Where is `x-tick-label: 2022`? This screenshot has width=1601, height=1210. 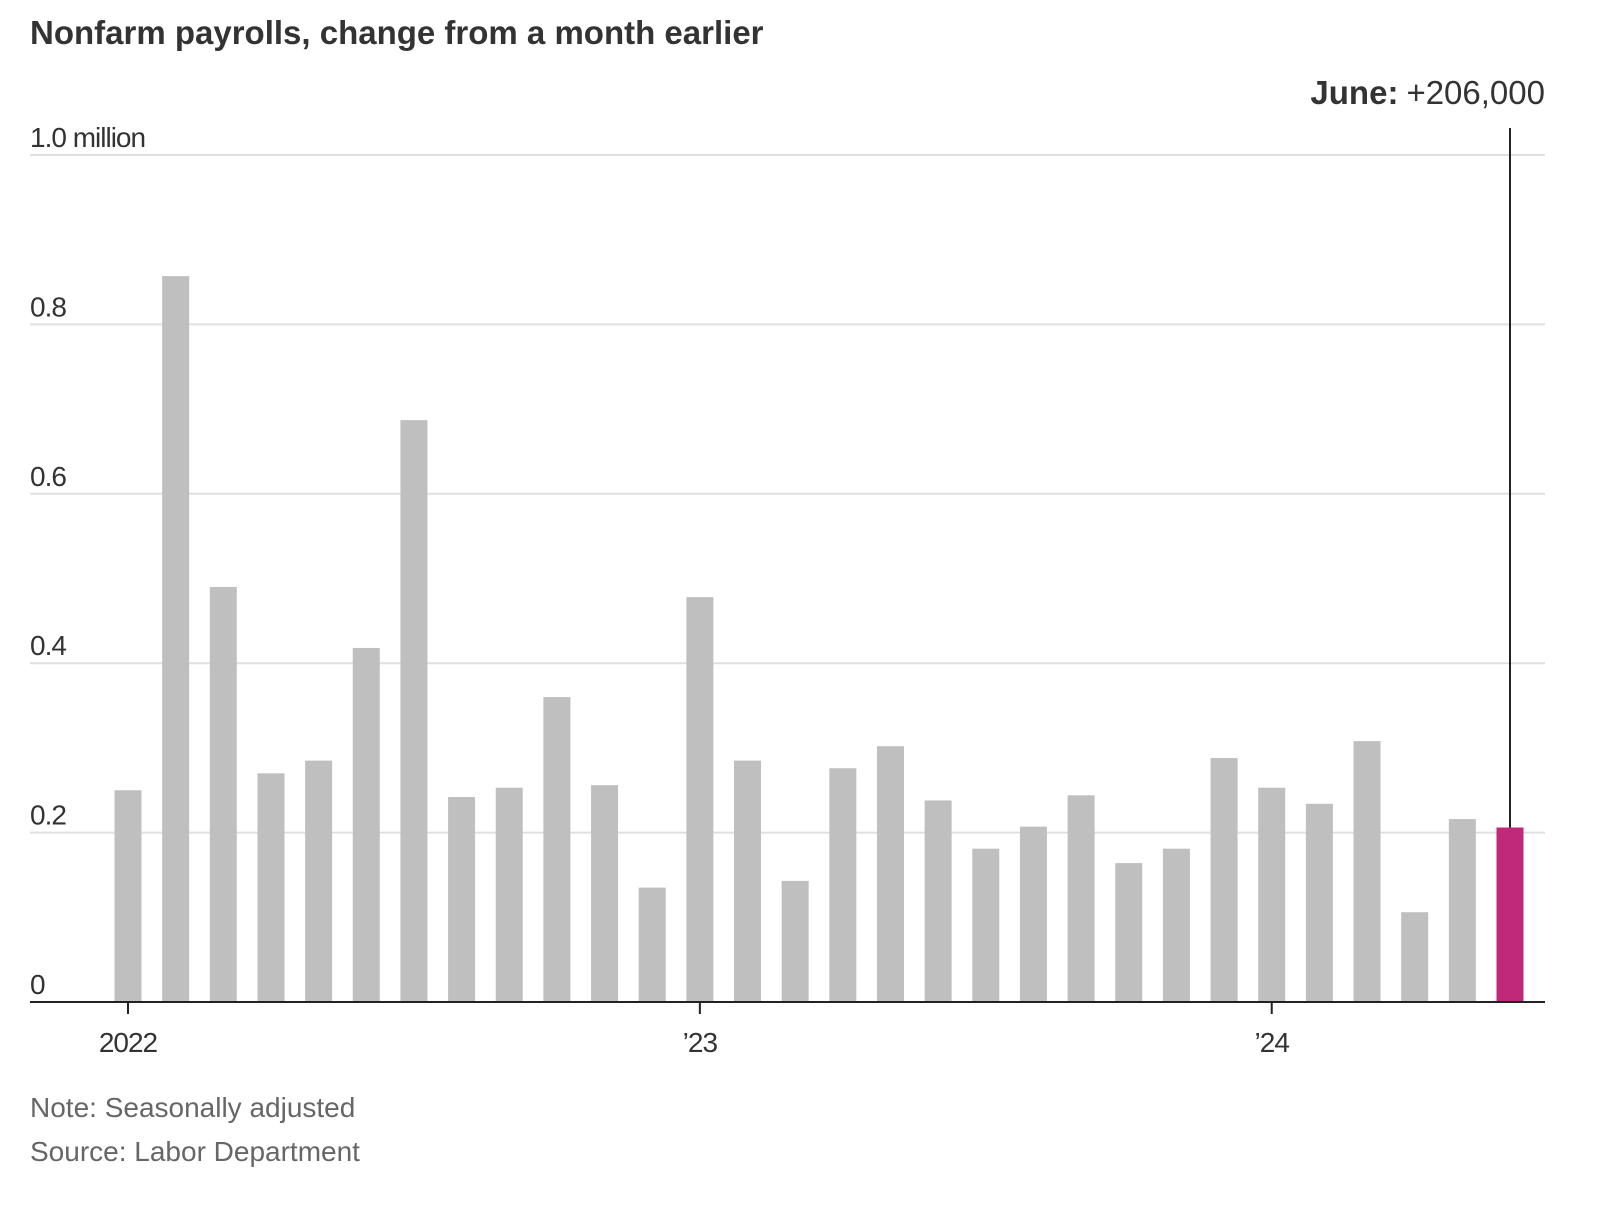
x-tick-label: 2022 is located at coordinates (128, 1042).